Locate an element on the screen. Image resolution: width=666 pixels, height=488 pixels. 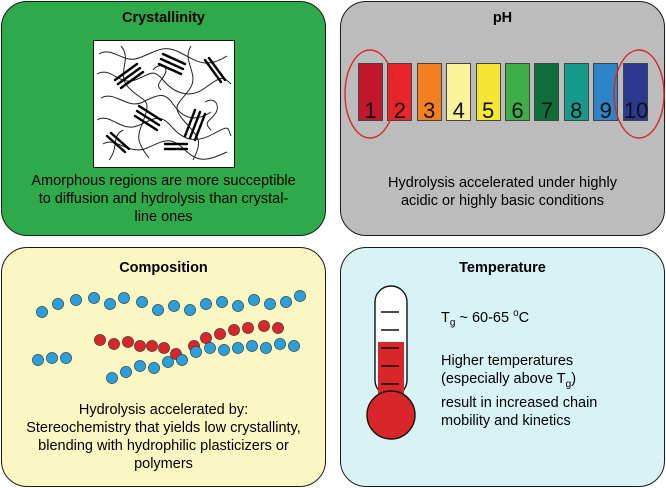
blue-chain-tail is located at coordinates (52, 359).